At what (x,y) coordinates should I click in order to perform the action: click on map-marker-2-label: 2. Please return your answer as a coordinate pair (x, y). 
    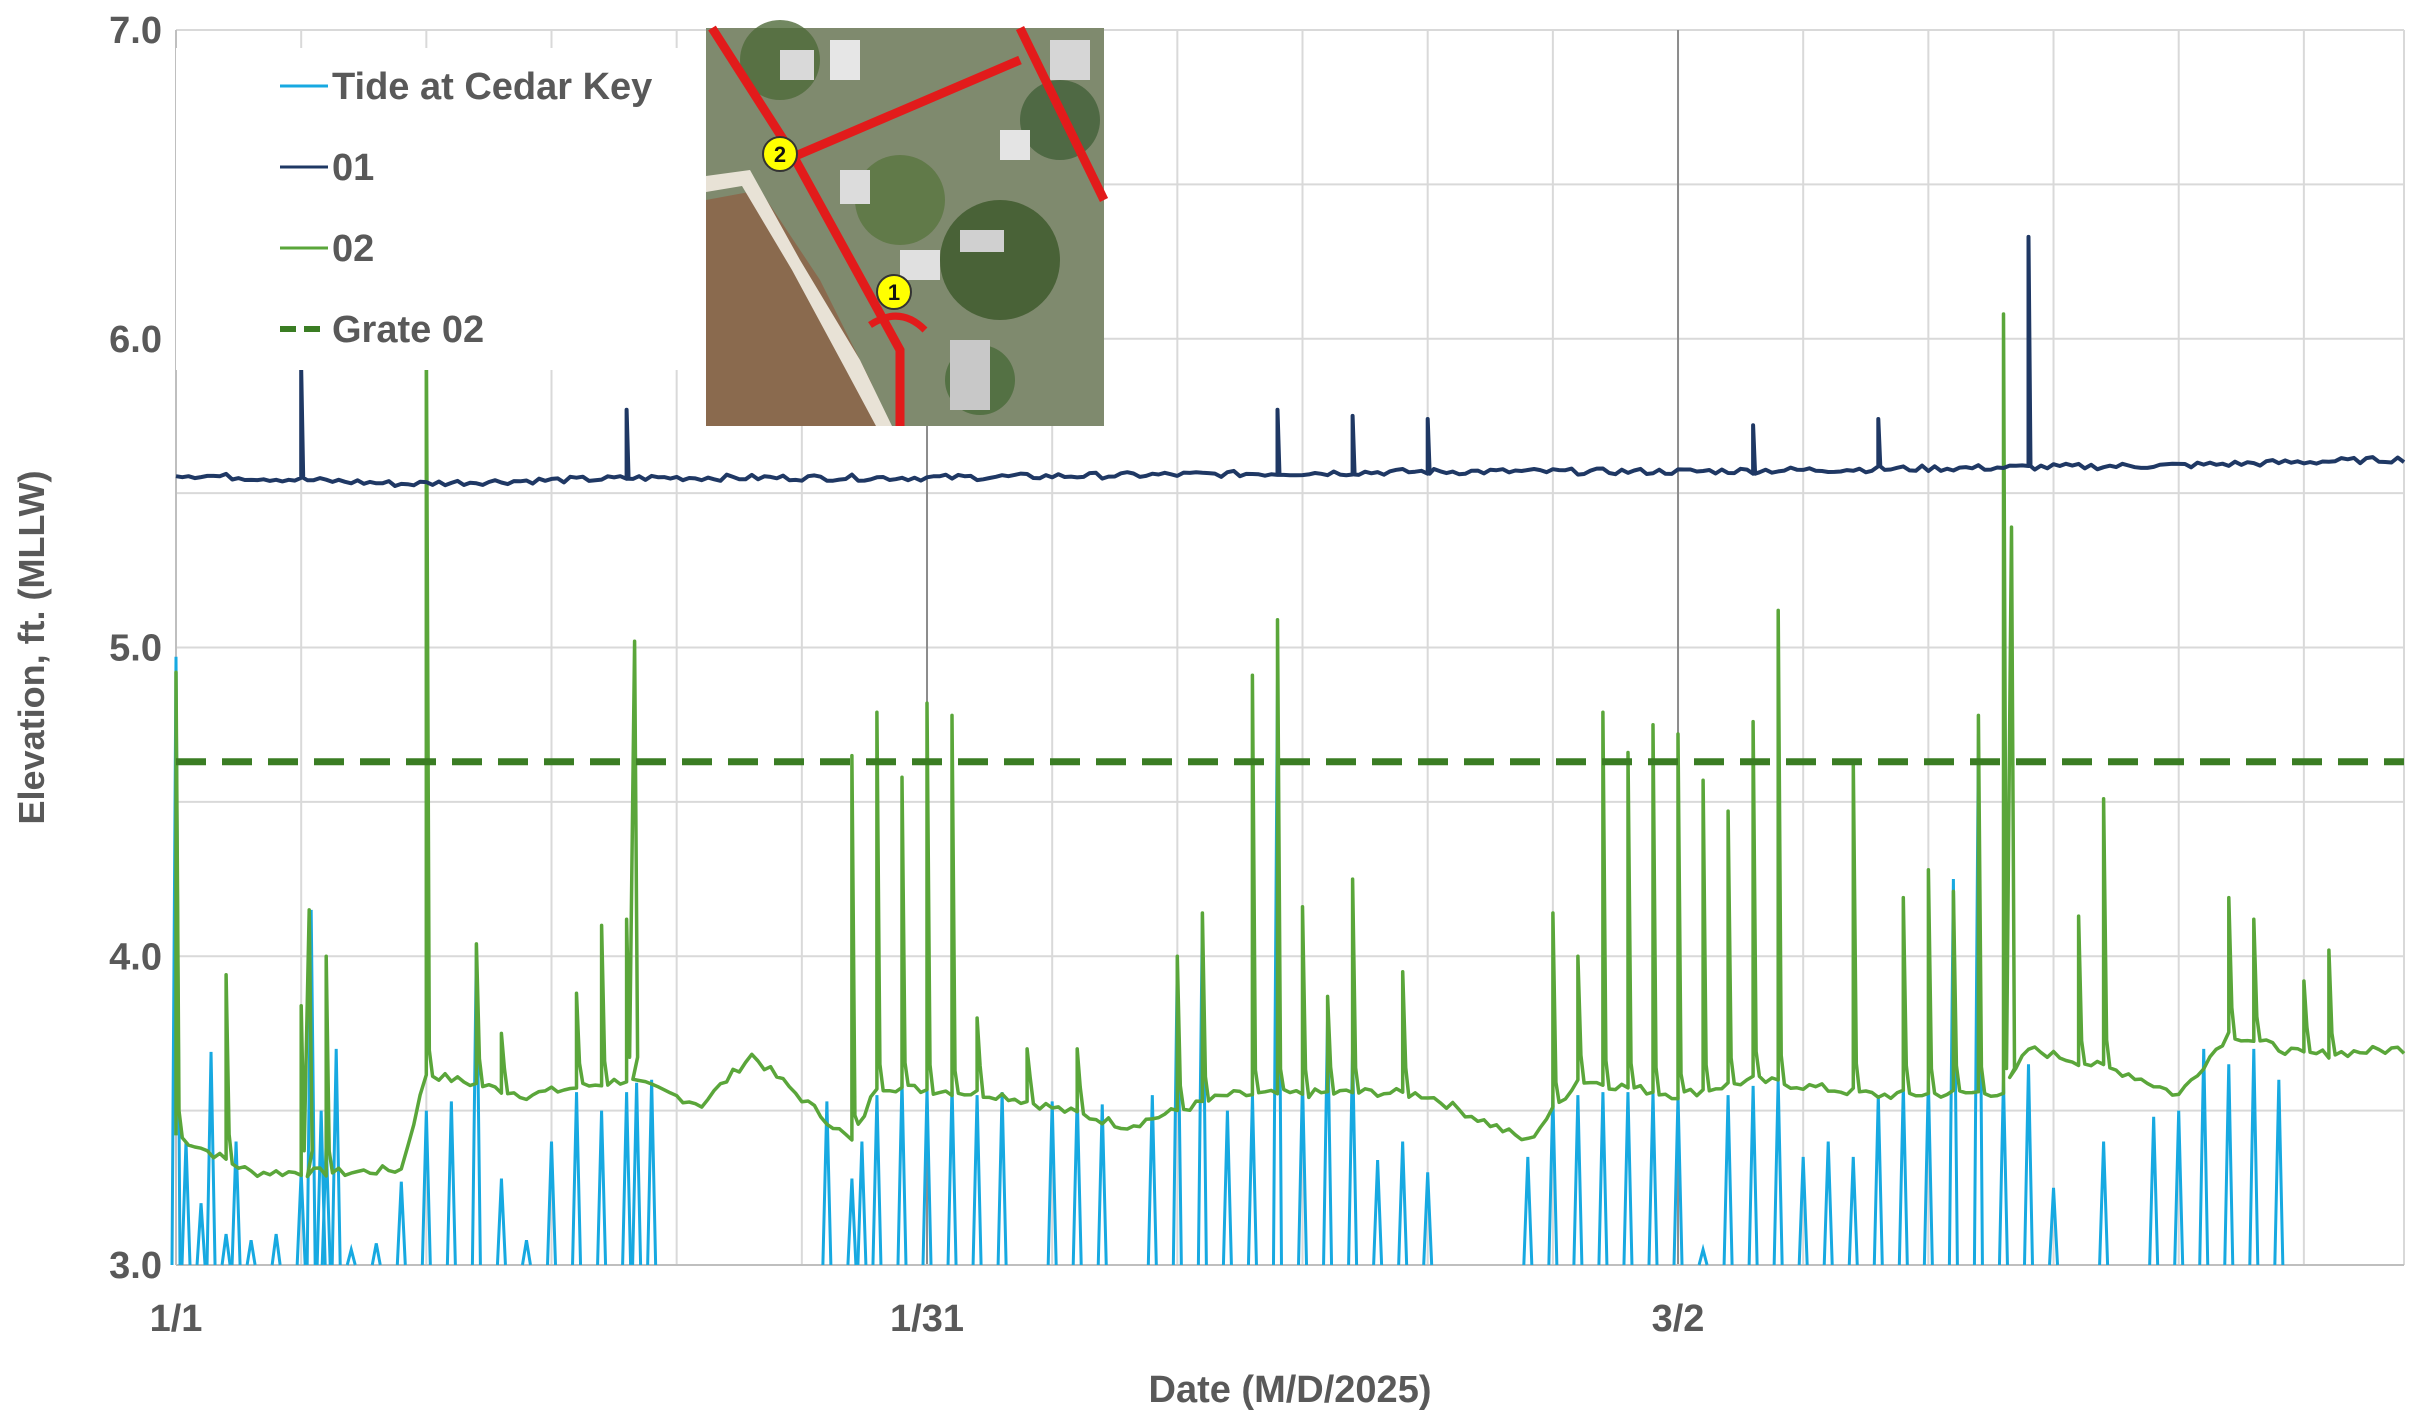
    Looking at the image, I should click on (780, 154).